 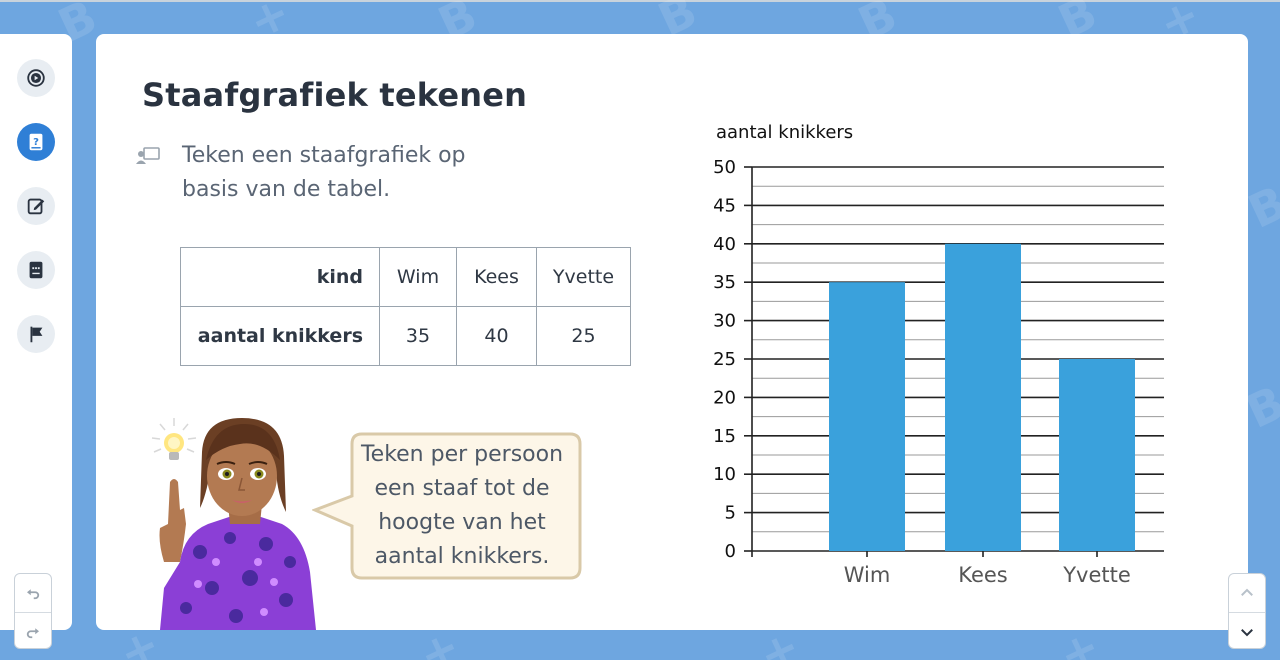 I want to click on instruction-icon, so click(x=148, y=155).